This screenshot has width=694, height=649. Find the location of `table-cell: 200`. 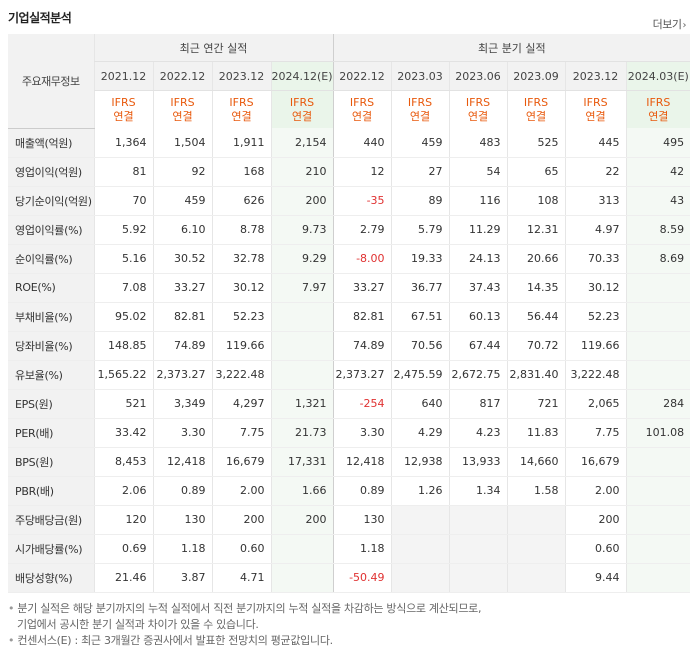

table-cell: 200 is located at coordinates (241, 519).